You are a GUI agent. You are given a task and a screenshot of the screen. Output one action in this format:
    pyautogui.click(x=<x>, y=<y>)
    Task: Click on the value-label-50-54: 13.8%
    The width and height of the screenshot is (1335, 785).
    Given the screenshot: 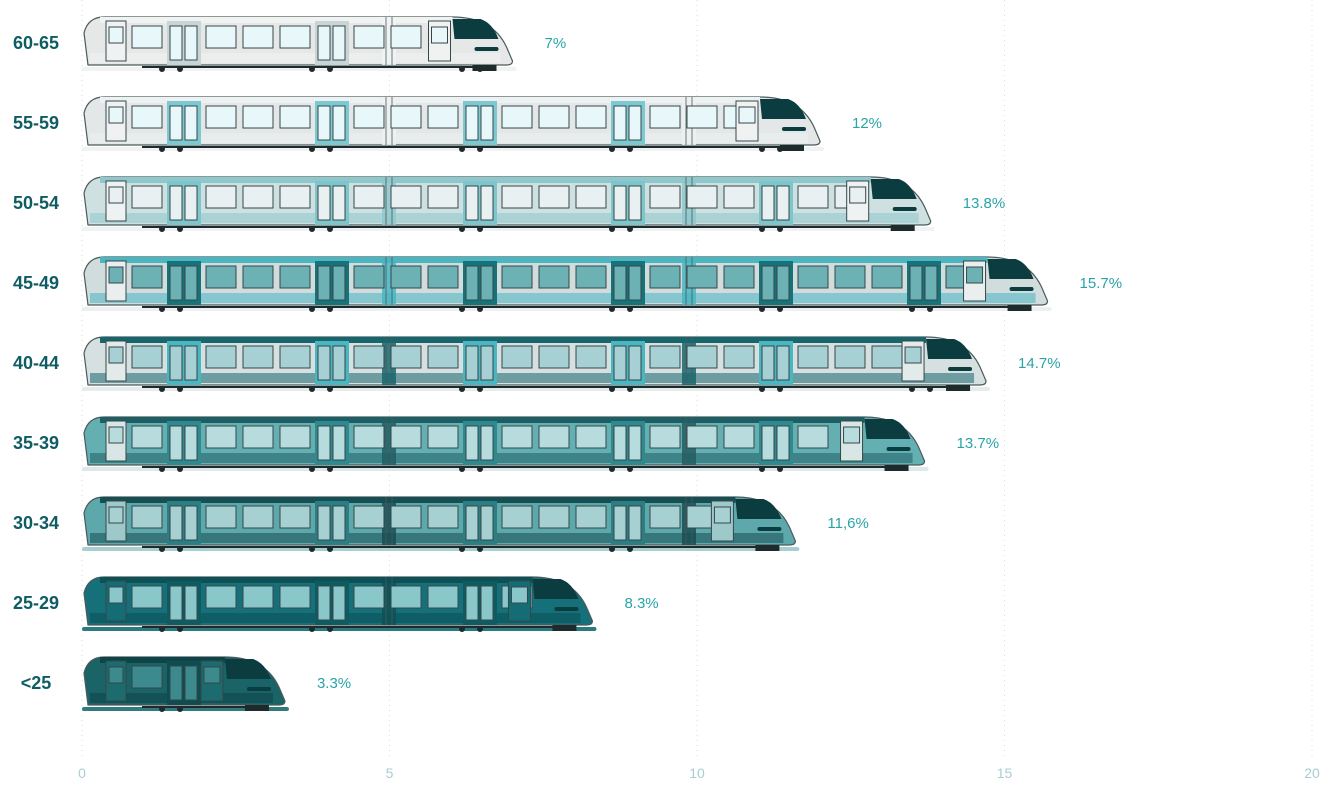 What is the action you would take?
    pyautogui.click(x=984, y=203)
    